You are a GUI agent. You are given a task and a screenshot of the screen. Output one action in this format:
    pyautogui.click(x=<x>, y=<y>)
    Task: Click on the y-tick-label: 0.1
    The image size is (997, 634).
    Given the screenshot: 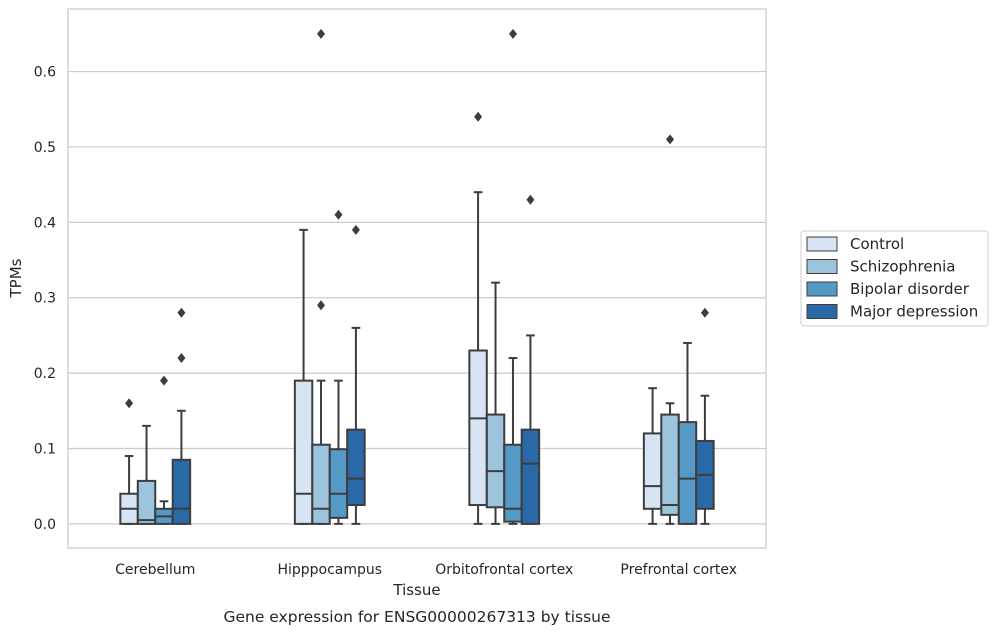 What is the action you would take?
    pyautogui.click(x=45, y=449)
    